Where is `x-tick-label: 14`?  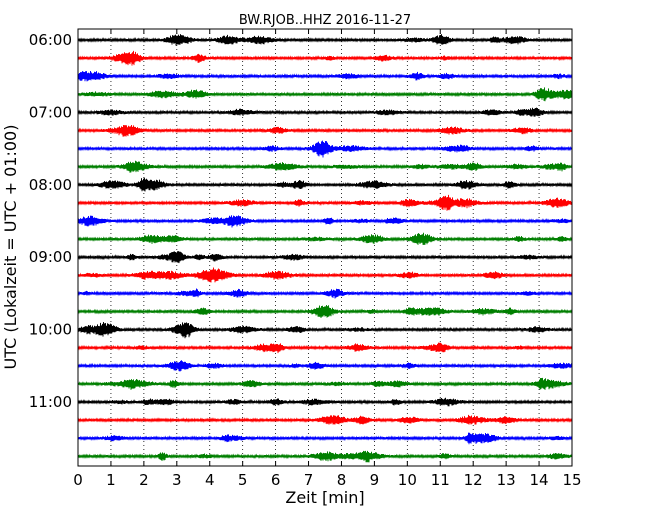
x-tick-label: 14 is located at coordinates (539, 480).